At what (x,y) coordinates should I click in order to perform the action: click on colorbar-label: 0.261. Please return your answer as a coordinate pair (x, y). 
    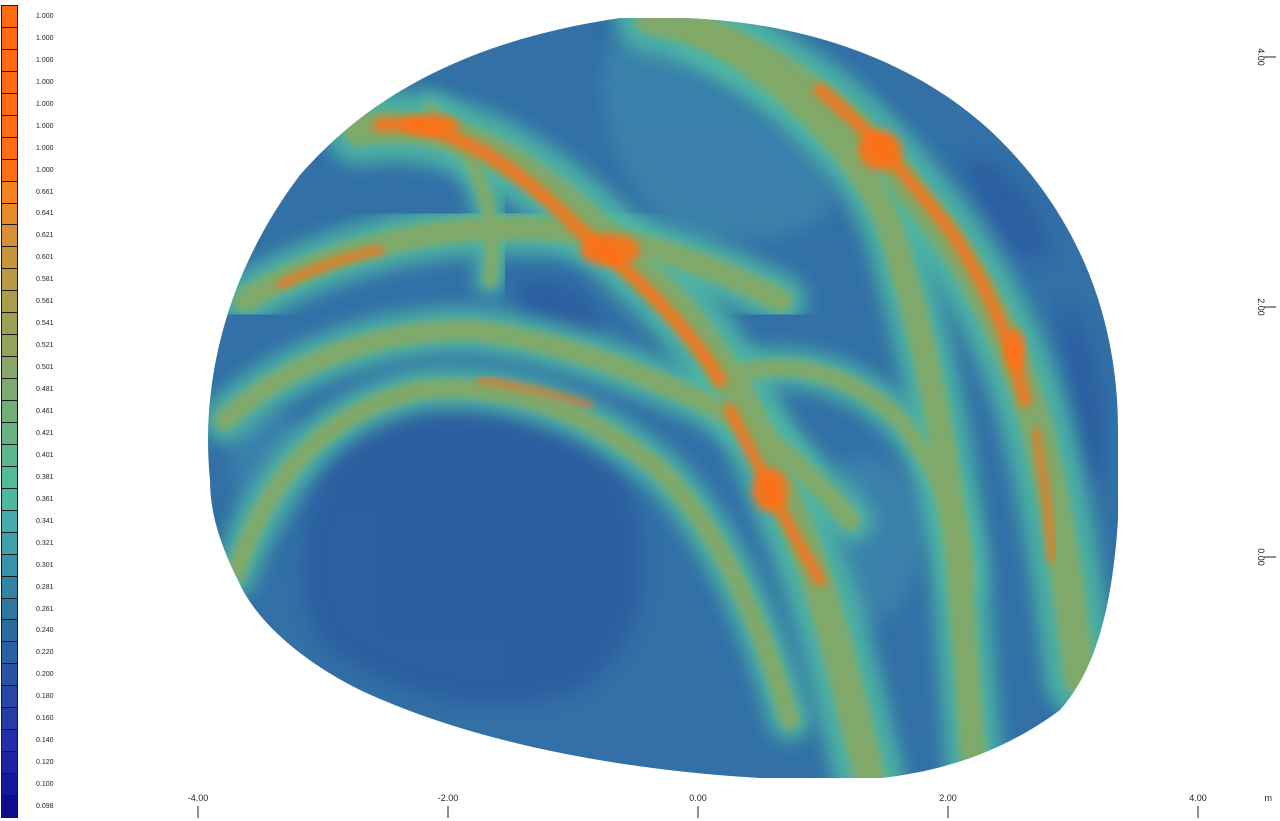
    Looking at the image, I should click on (45, 609).